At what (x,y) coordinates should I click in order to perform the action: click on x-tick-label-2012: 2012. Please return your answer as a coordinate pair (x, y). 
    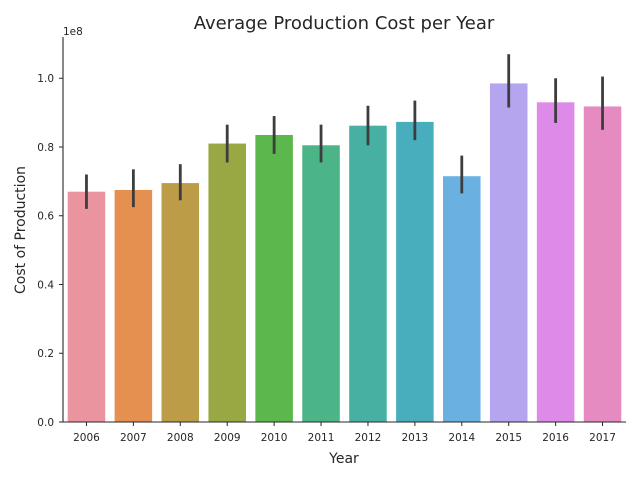
    Looking at the image, I should click on (368, 438).